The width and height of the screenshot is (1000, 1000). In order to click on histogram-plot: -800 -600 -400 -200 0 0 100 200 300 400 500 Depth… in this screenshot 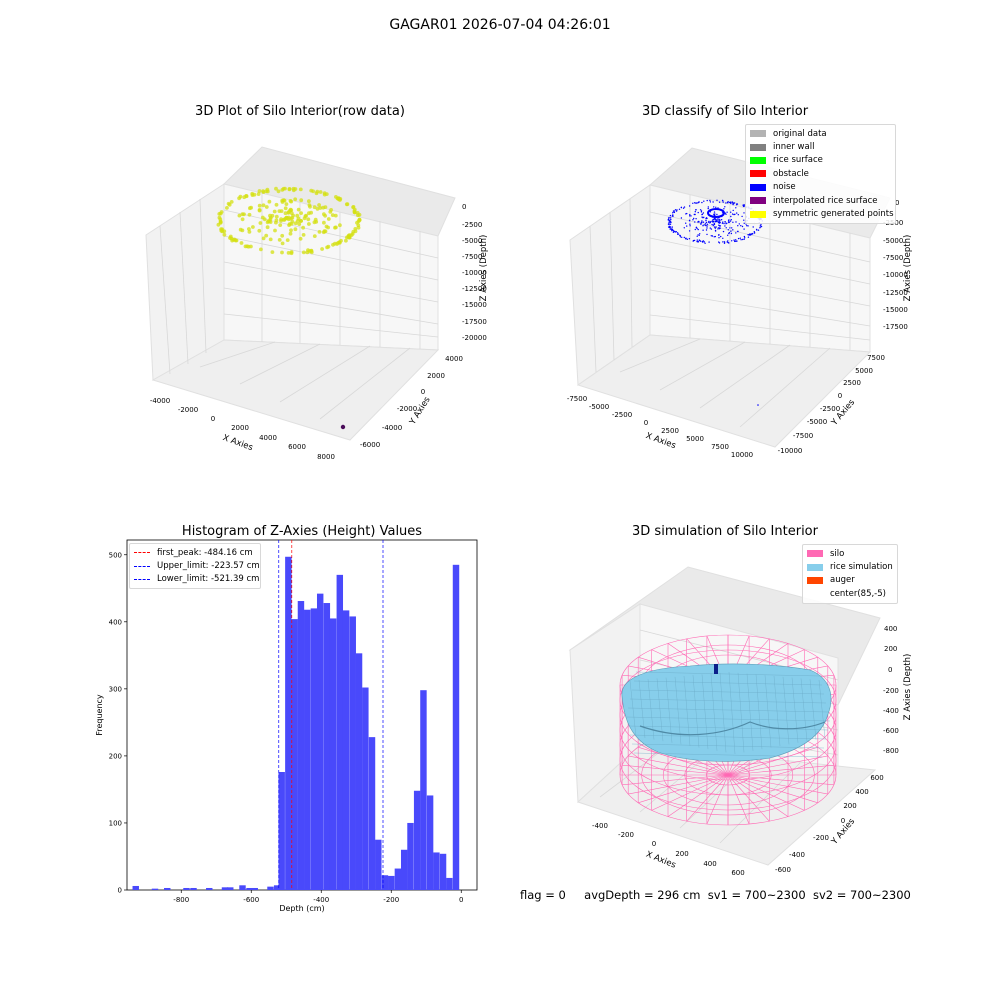, I will do `click(286, 726)`.